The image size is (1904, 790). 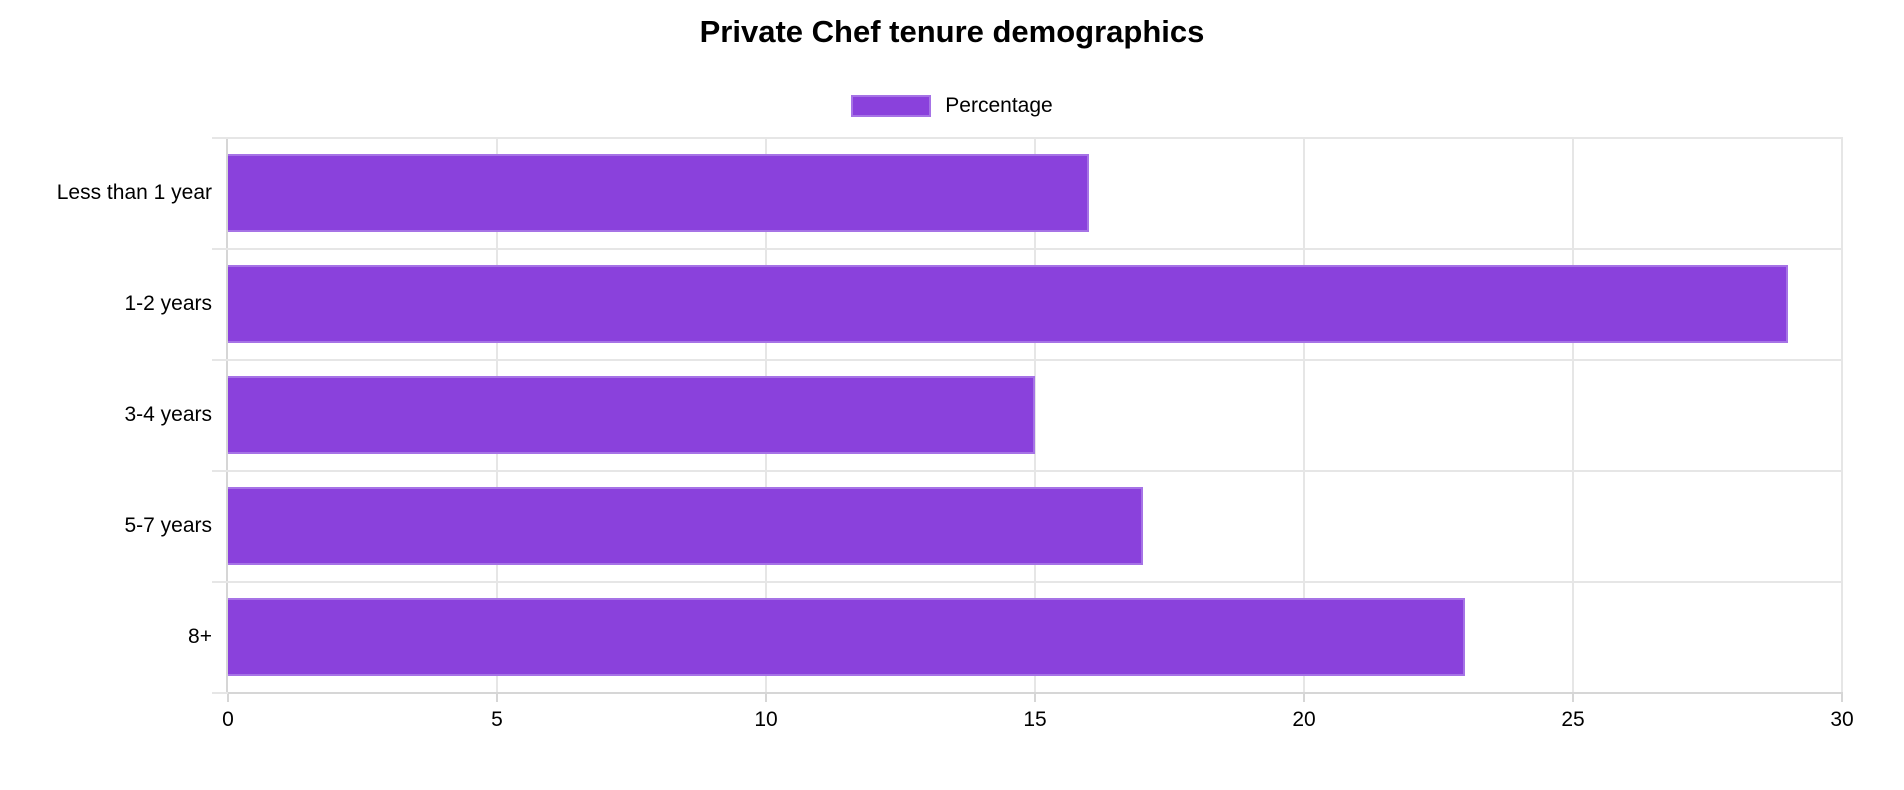 What do you see at coordinates (497, 719) in the screenshot?
I see `x-tick-label: 5` at bounding box center [497, 719].